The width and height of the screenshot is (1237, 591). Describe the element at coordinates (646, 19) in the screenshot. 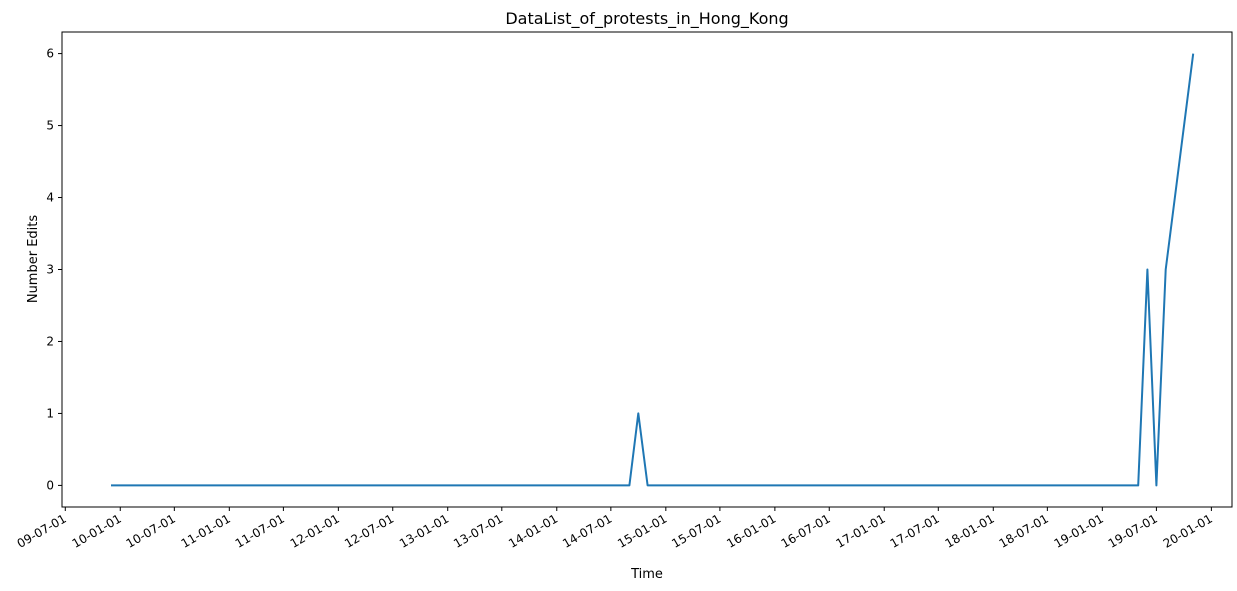

I see `chart-title: DataList_of_protests_in_Hong_Kong` at that location.